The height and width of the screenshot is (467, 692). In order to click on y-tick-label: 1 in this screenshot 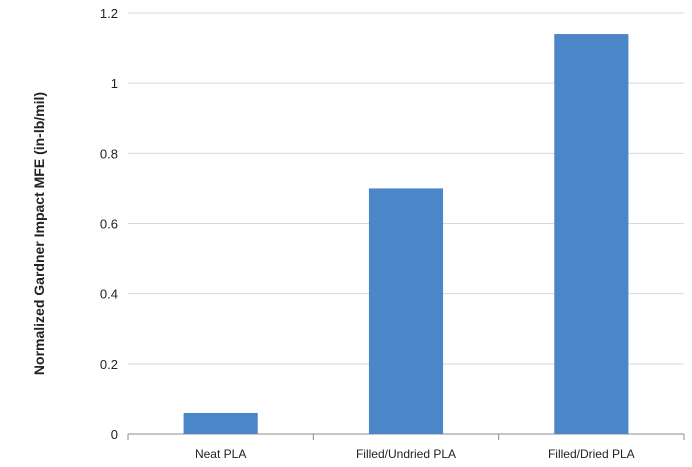, I will do `click(114, 83)`.